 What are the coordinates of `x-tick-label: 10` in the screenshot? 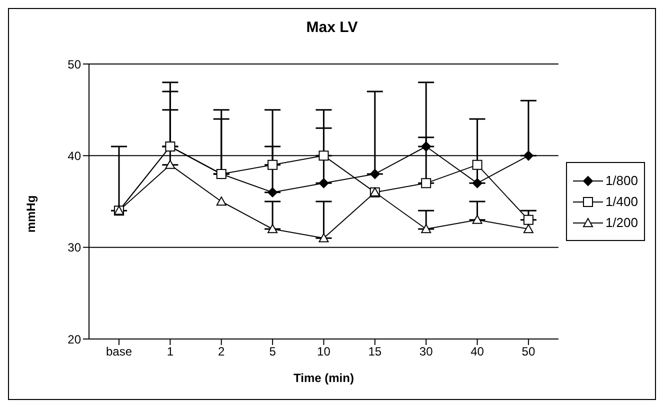 It's located at (324, 351).